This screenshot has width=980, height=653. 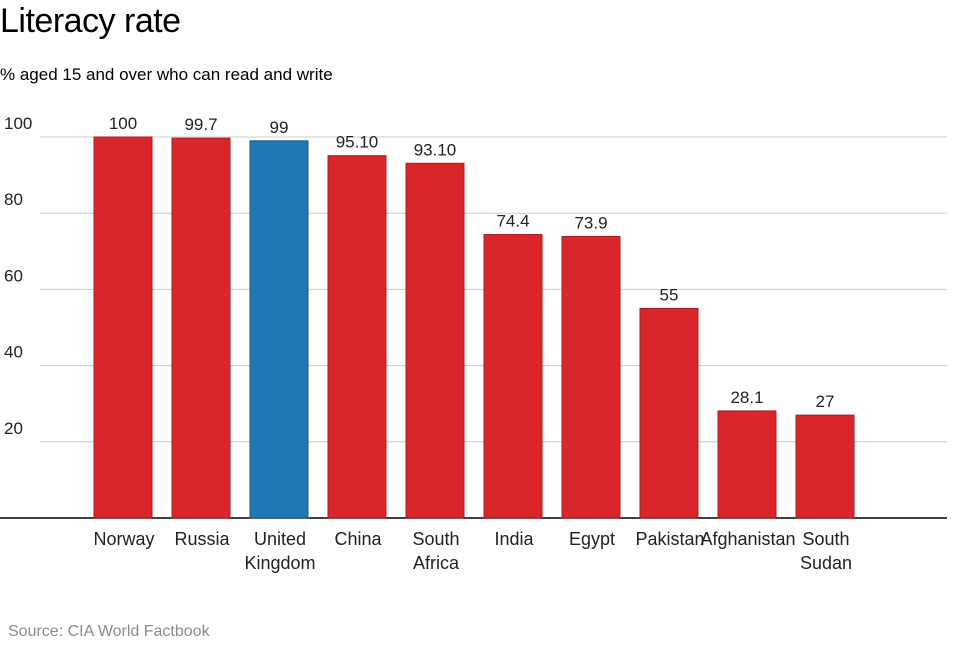 What do you see at coordinates (279, 563) in the screenshot?
I see `x-tick-label: Kingdom` at bounding box center [279, 563].